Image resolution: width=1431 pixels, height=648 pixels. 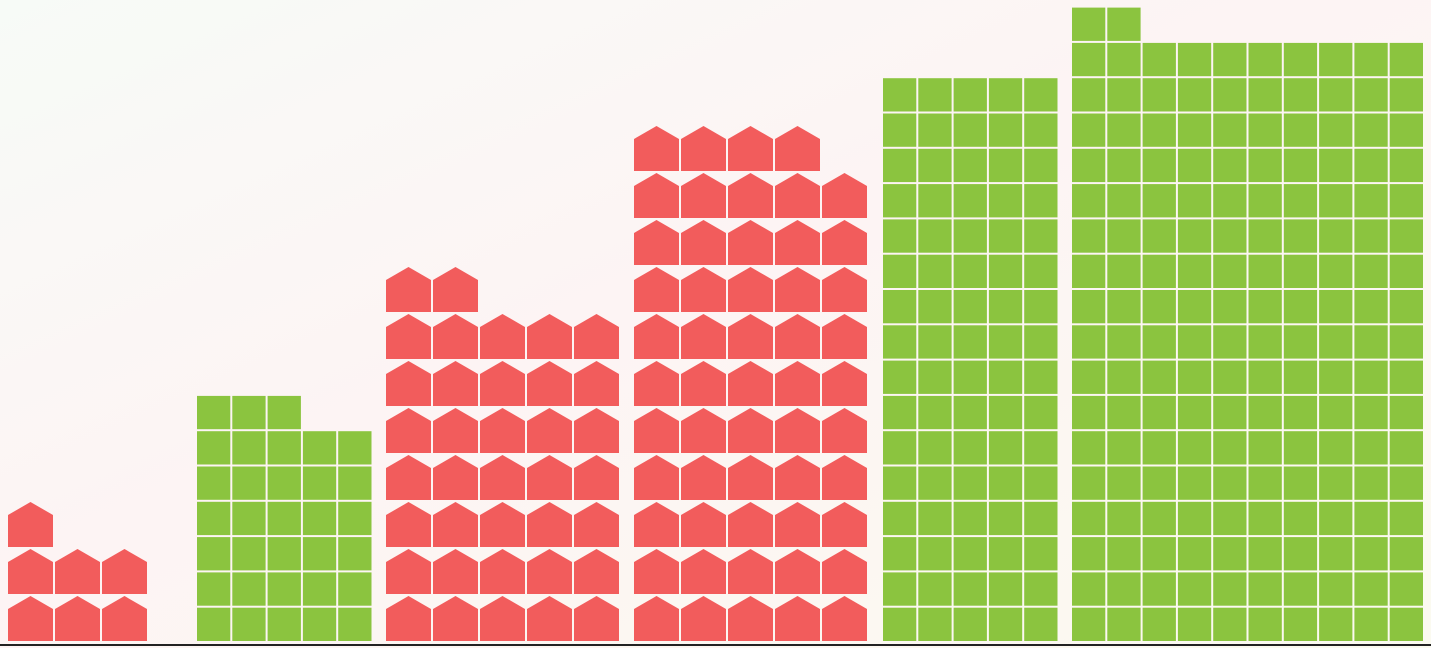 What do you see at coordinates (284, 518) in the screenshot?
I see `unit-group` at bounding box center [284, 518].